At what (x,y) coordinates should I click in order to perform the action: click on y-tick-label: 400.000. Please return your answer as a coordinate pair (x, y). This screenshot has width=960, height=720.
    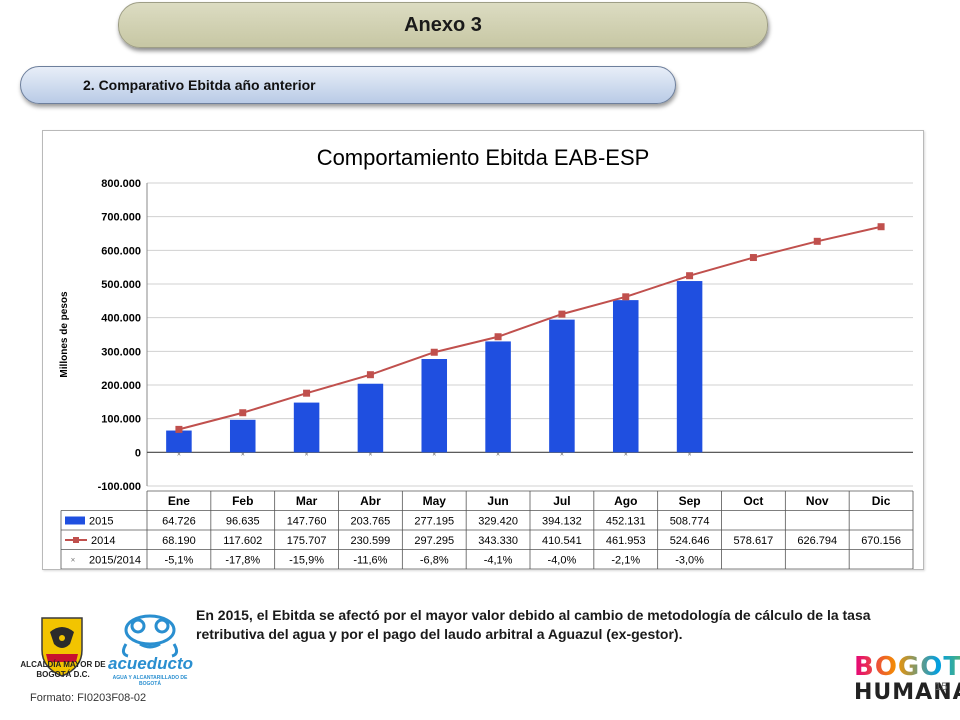
    Looking at the image, I should click on (121, 319).